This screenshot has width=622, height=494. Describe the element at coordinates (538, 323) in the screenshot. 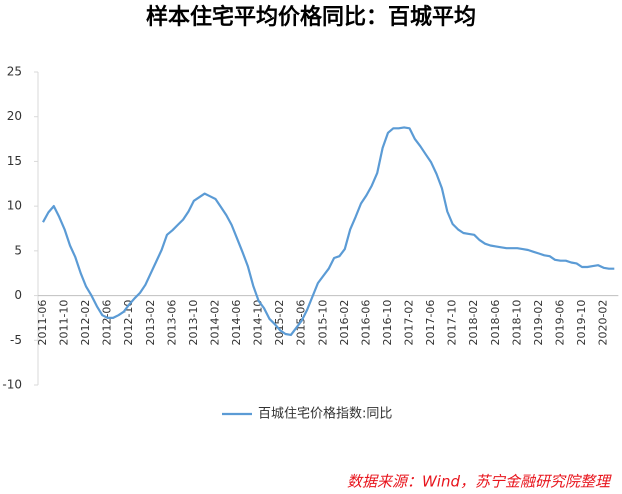

I see `x-tick-label: 2019-02` at that location.